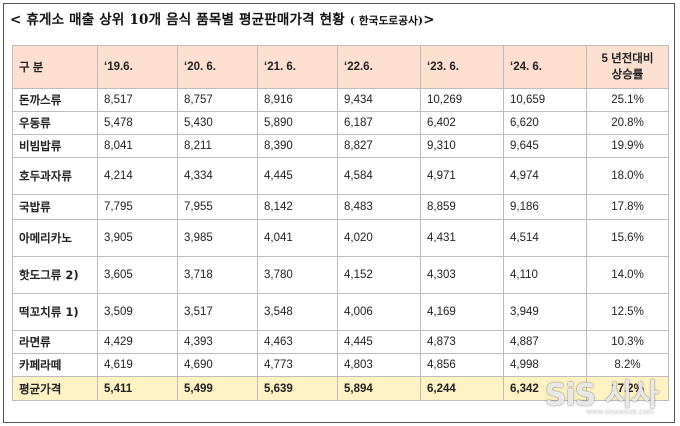 The width and height of the screenshot is (680, 426). Describe the element at coordinates (217, 312) in the screenshot. I see `price-cell: 3,517` at that location.